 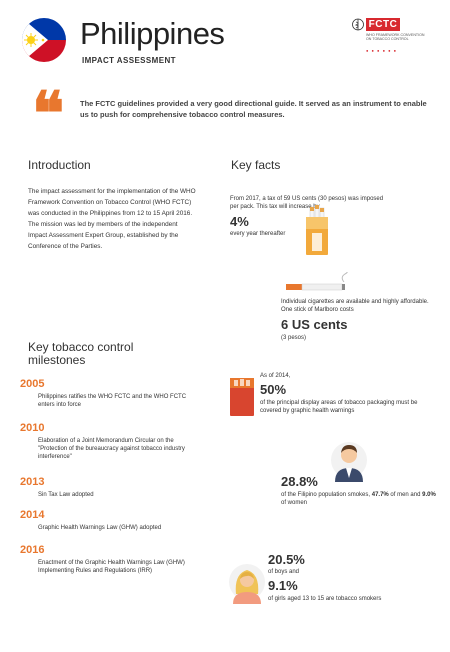 I want to click on quote-icon: ❝, so click(x=48, y=114).